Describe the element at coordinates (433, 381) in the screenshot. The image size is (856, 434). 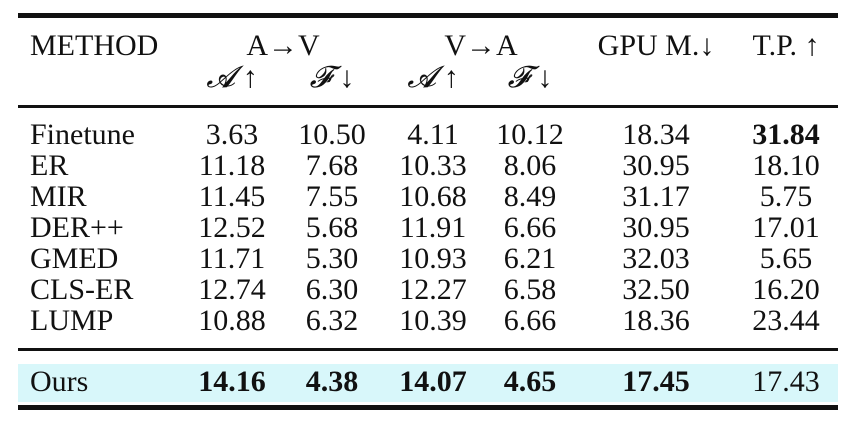
I see `ours-va-accuracy: 14.07` at that location.